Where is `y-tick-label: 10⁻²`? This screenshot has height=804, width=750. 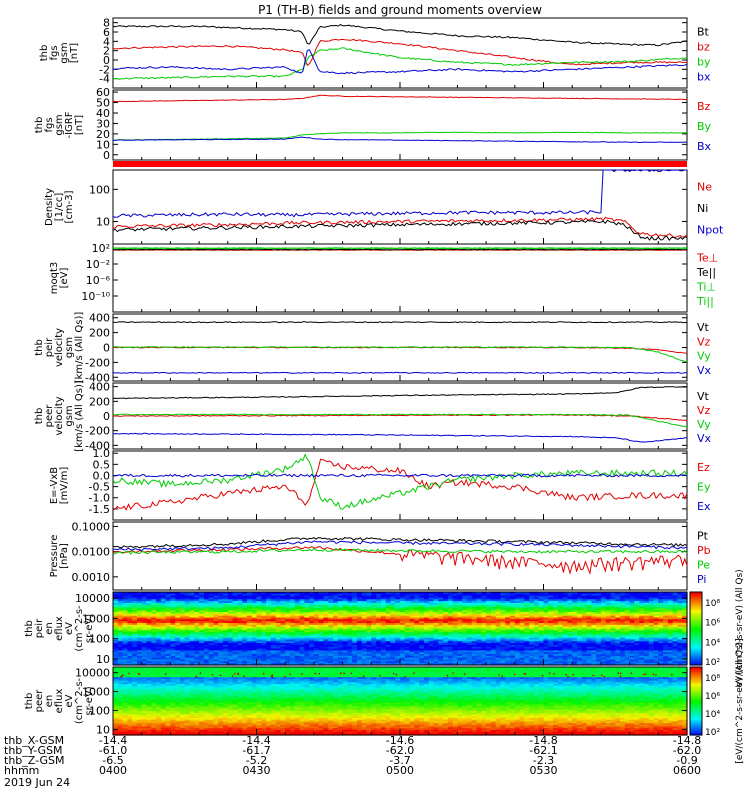
y-tick-label: 10⁻² is located at coordinates (98, 264).